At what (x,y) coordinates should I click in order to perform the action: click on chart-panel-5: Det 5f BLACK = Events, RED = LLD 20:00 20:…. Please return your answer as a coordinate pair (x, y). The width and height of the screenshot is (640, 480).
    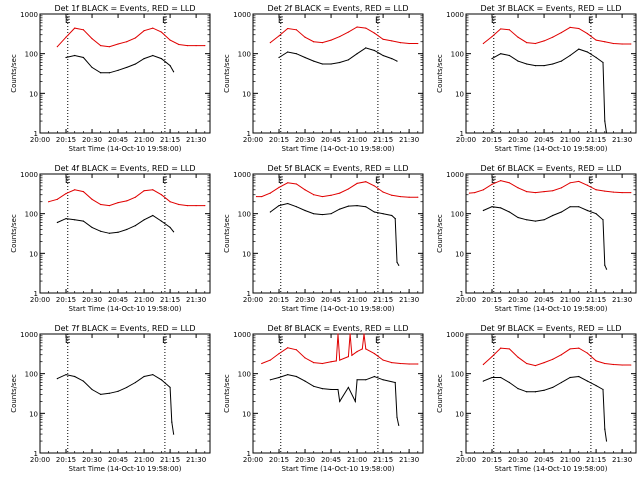
    Looking at the image, I should click on (323, 238).